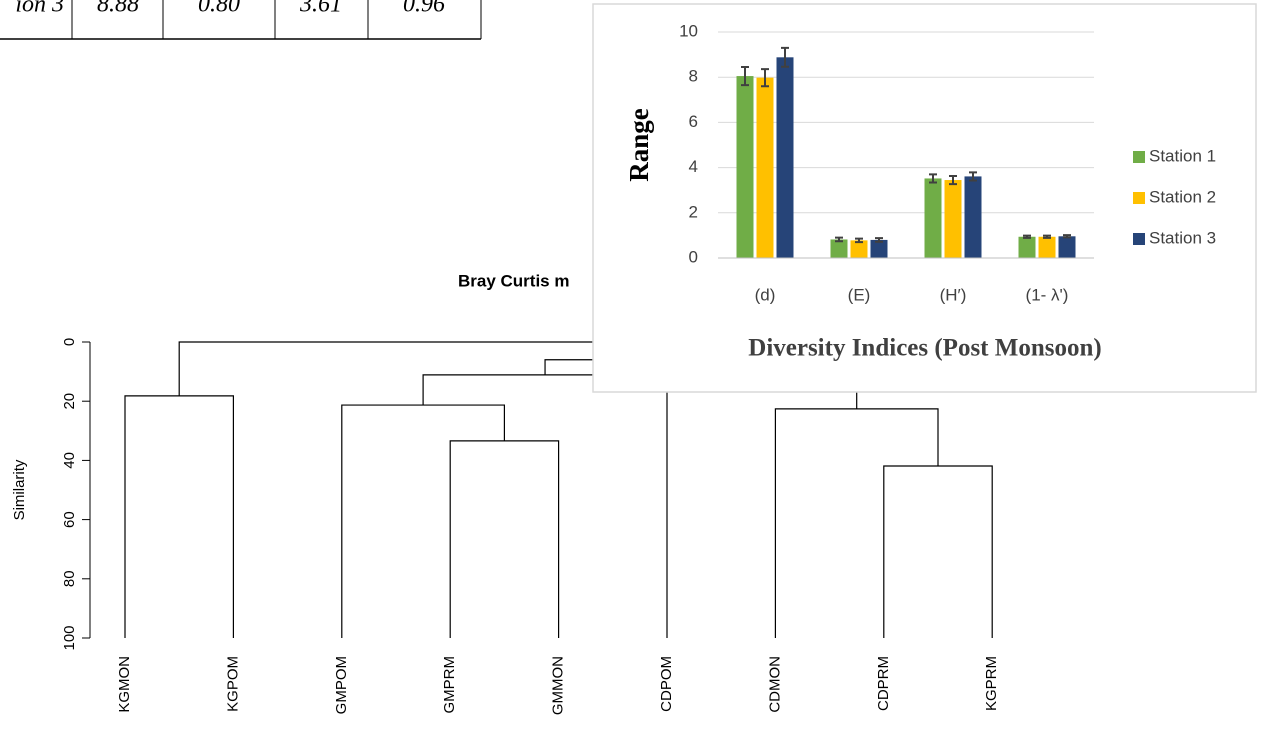  Describe the element at coordinates (693, 211) in the screenshot. I see `y-tick-label: 2` at that location.